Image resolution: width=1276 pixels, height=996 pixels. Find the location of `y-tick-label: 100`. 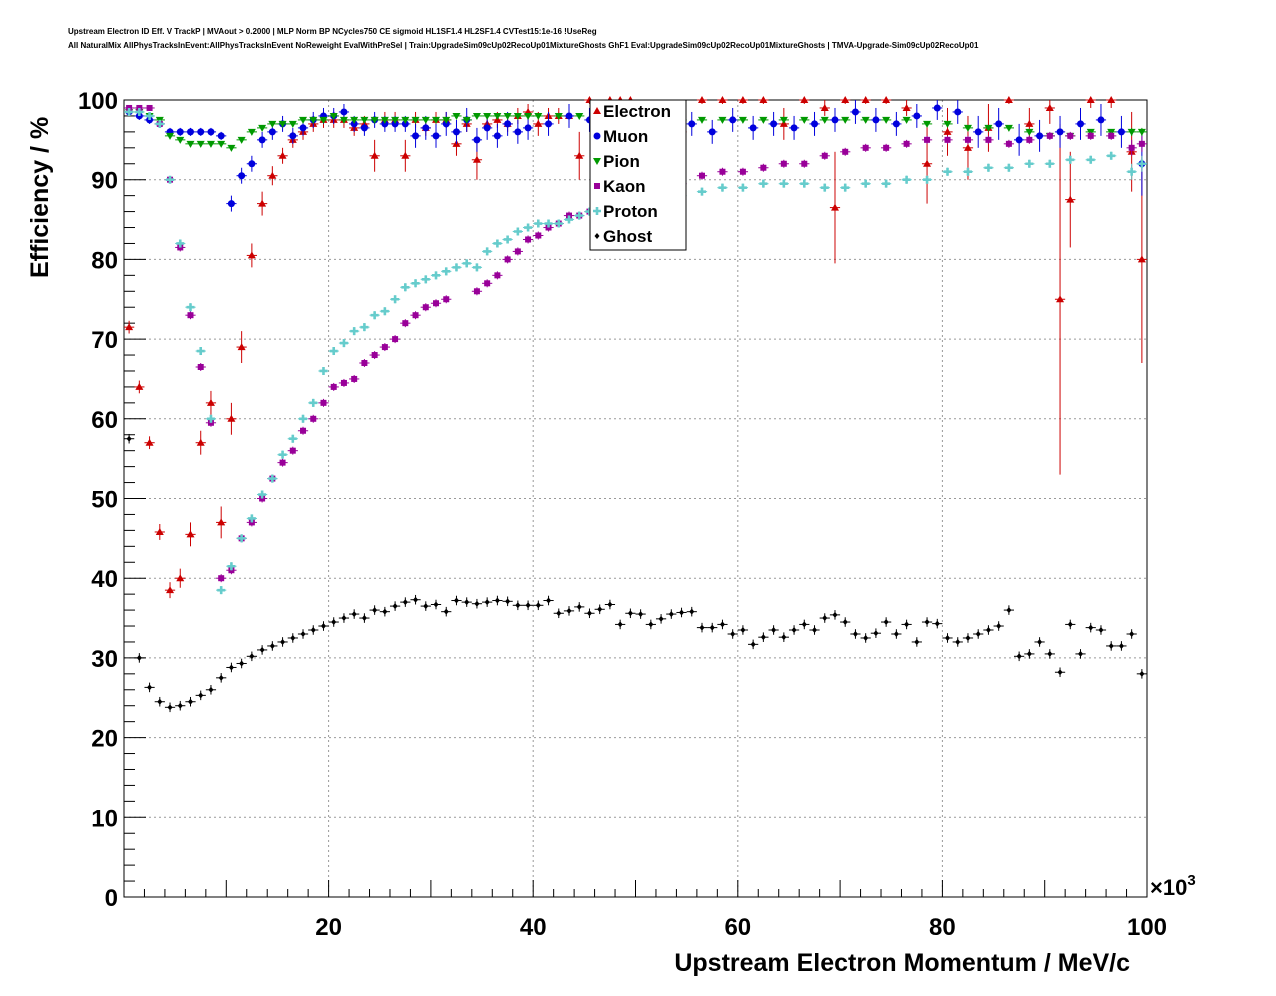

y-tick-label: 100 is located at coordinates (98, 101).